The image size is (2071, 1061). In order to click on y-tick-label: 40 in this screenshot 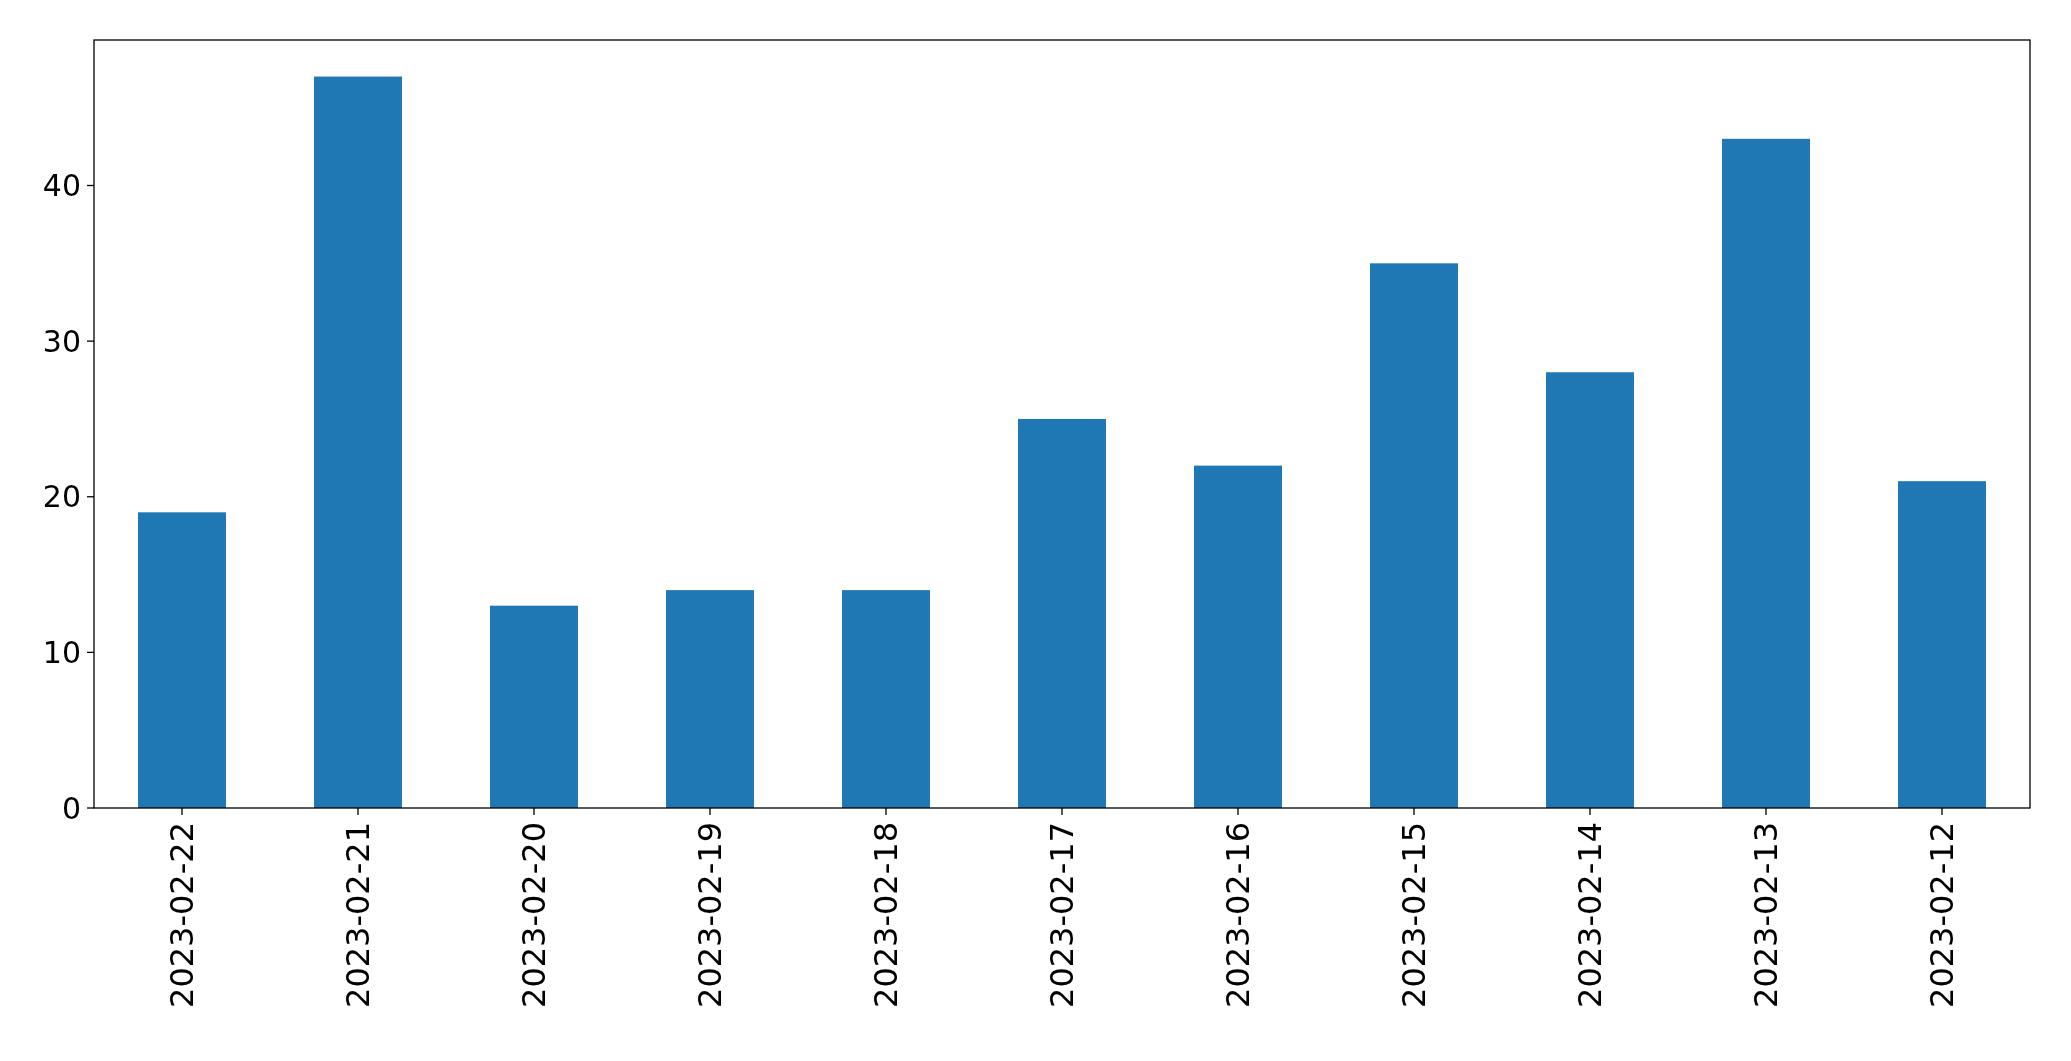, I will do `click(61, 186)`.